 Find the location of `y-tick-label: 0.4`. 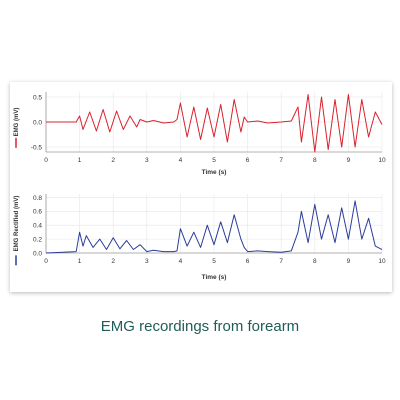

y-tick-label: 0.4 is located at coordinates (37, 226).